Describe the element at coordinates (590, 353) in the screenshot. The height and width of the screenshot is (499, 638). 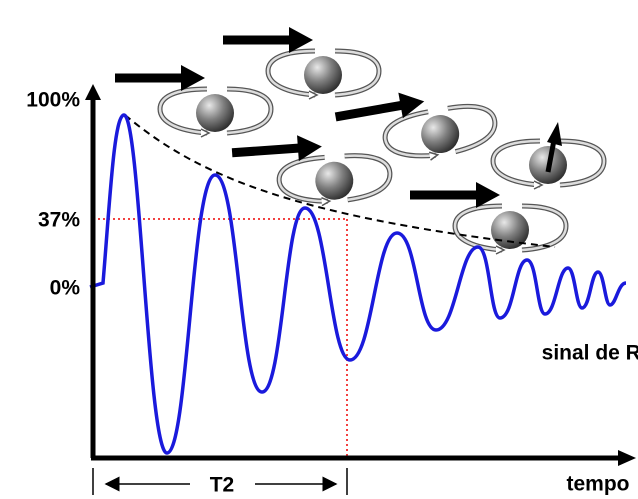
I see `signal-label: sinal de RM` at that location.